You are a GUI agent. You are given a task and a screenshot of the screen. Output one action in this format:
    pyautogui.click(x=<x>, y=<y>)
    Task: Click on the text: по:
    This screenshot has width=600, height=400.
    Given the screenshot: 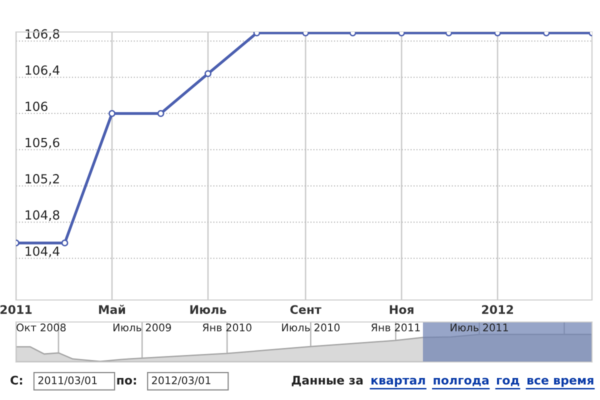 What is the action you would take?
    pyautogui.click(x=126, y=381)
    